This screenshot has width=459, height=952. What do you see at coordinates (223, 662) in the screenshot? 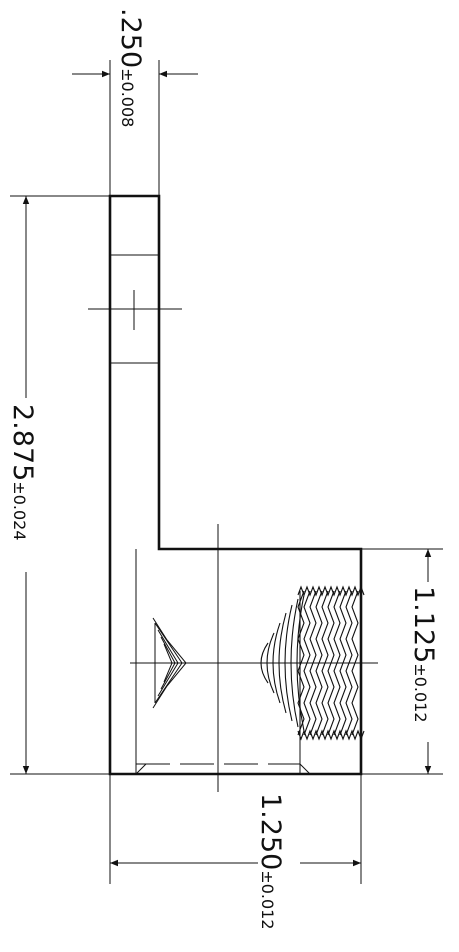
I see `hidden-lines` at bounding box center [223, 662].